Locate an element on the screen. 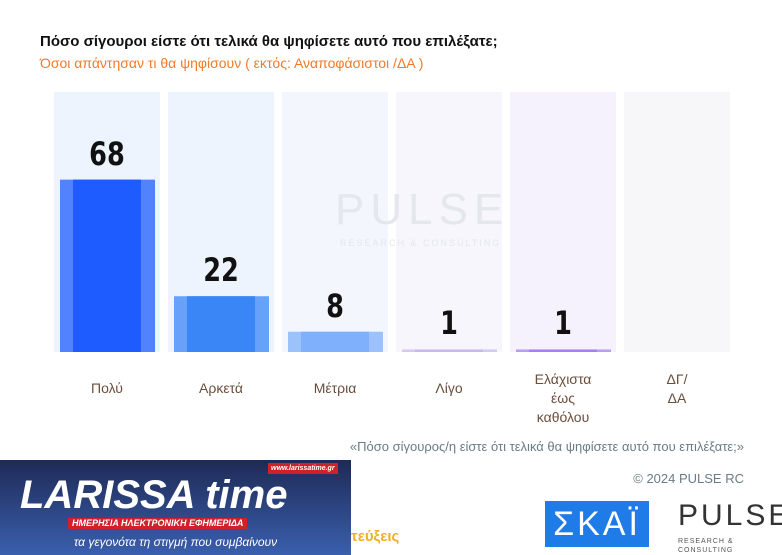  larissatime-logo: LARISSA time is located at coordinates (154, 495).